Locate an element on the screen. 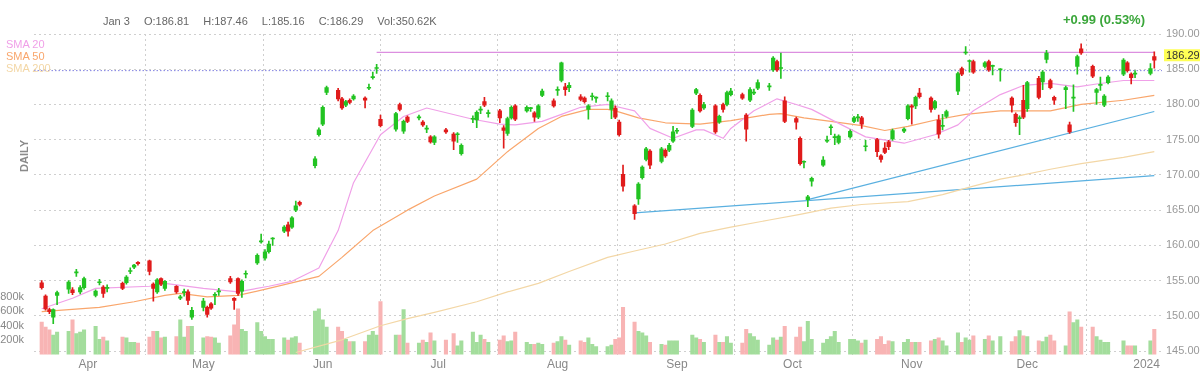 The image size is (1200, 375). y-tick-label: 190.00 is located at coordinates (1183, 33).